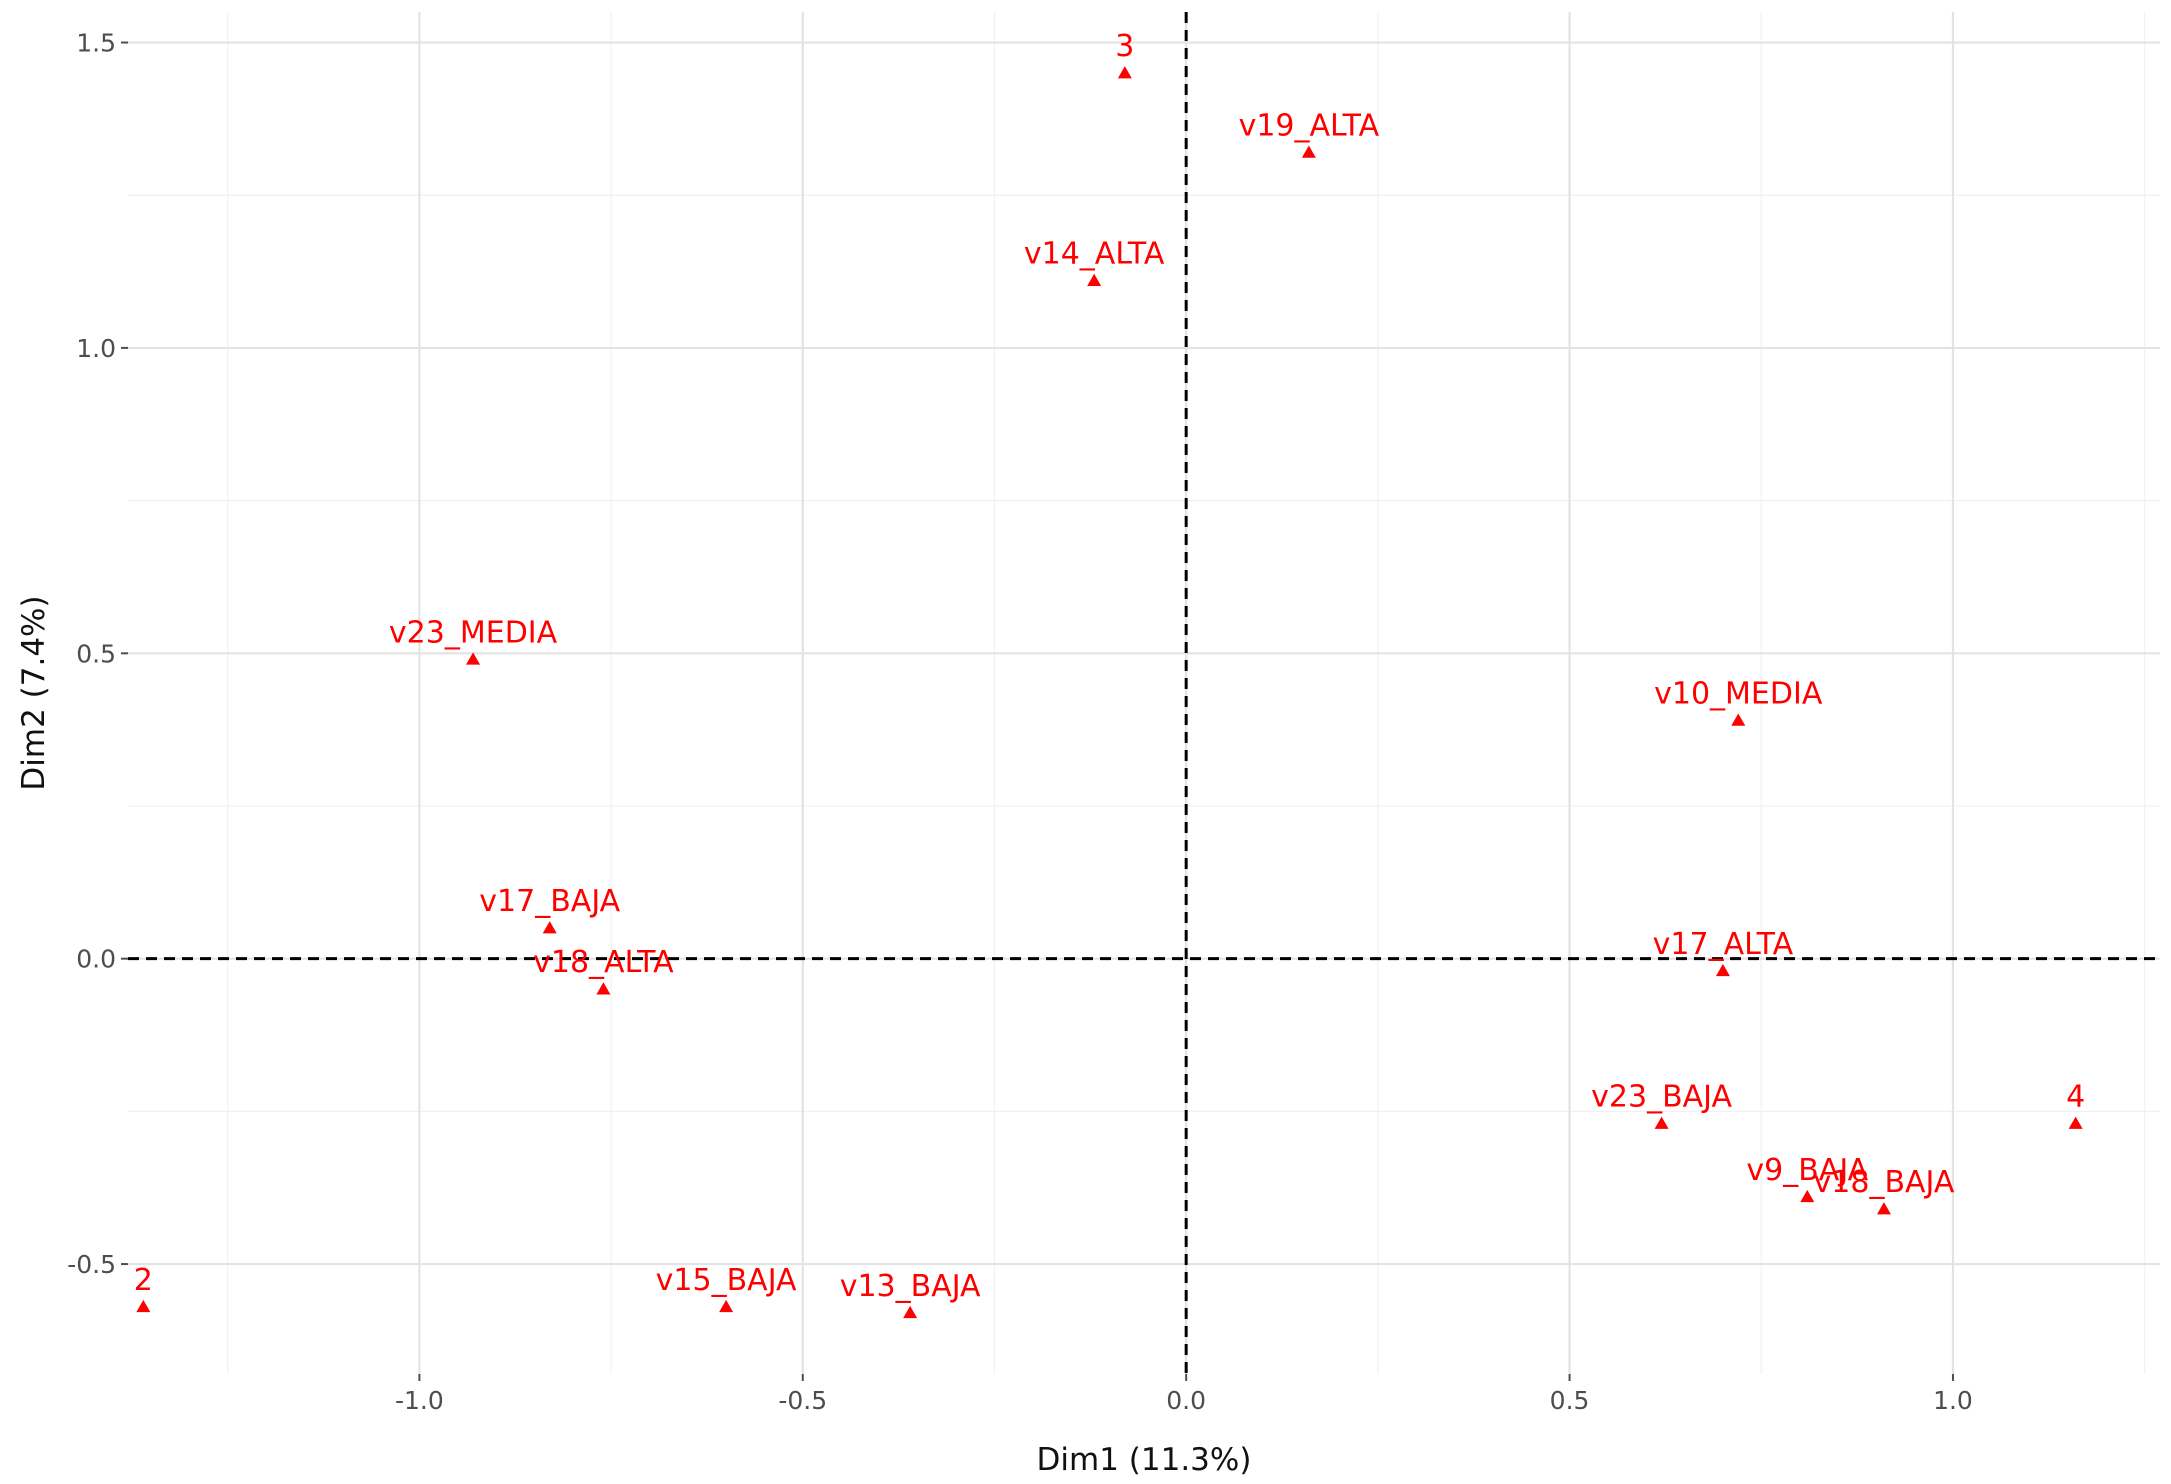 This screenshot has height=1484, width=2171. What do you see at coordinates (1144, 1460) in the screenshot?
I see `x-axis-title: Dim1 (11.3%)` at bounding box center [1144, 1460].